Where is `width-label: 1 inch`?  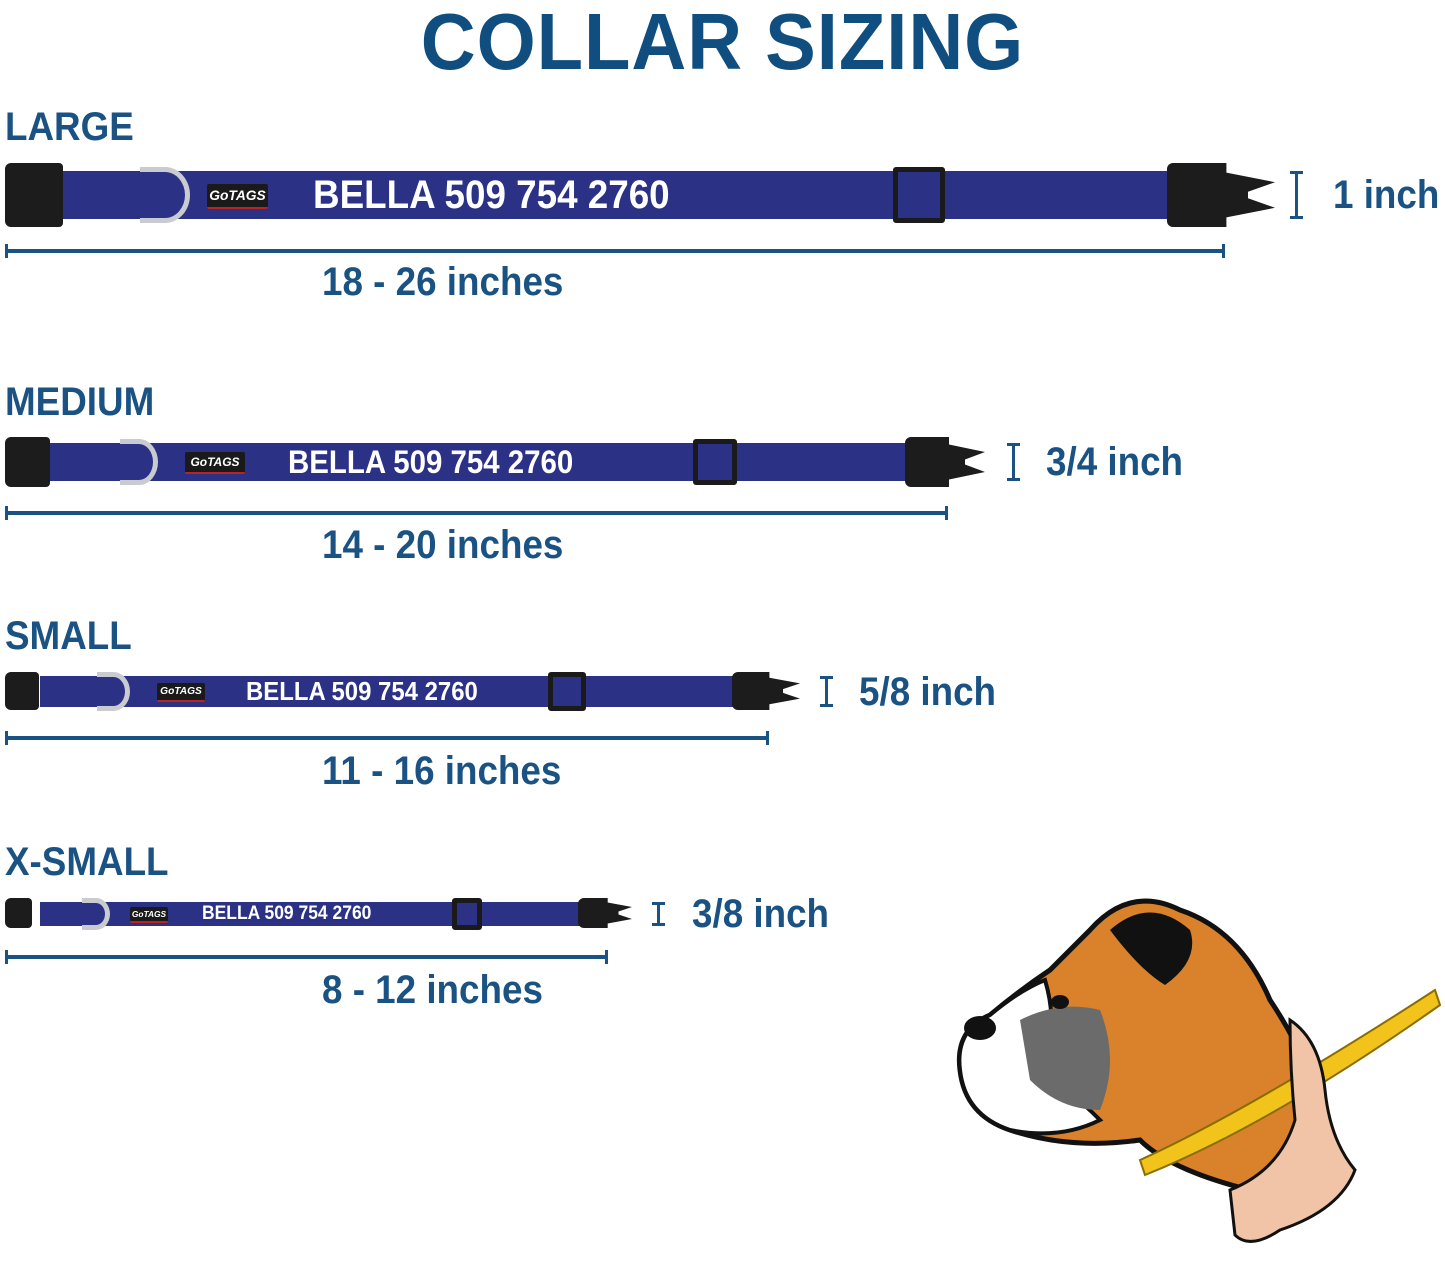 width-label: 1 inch is located at coordinates (1386, 195).